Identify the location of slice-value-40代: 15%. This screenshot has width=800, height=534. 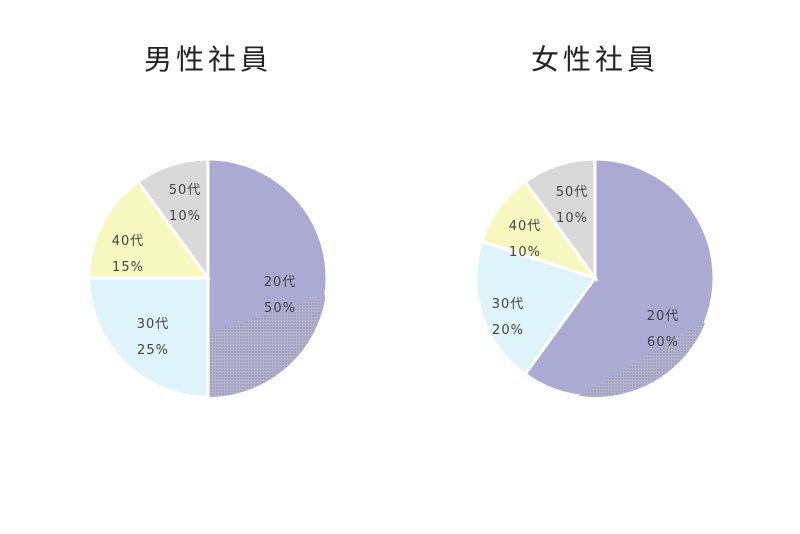
(128, 267).